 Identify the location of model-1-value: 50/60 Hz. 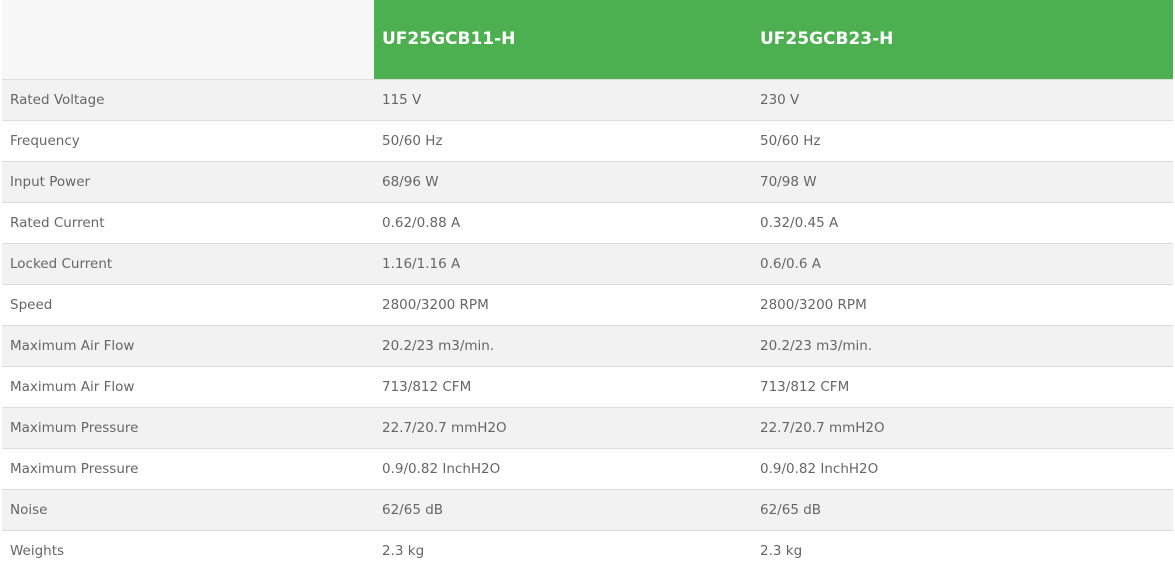
(563, 140).